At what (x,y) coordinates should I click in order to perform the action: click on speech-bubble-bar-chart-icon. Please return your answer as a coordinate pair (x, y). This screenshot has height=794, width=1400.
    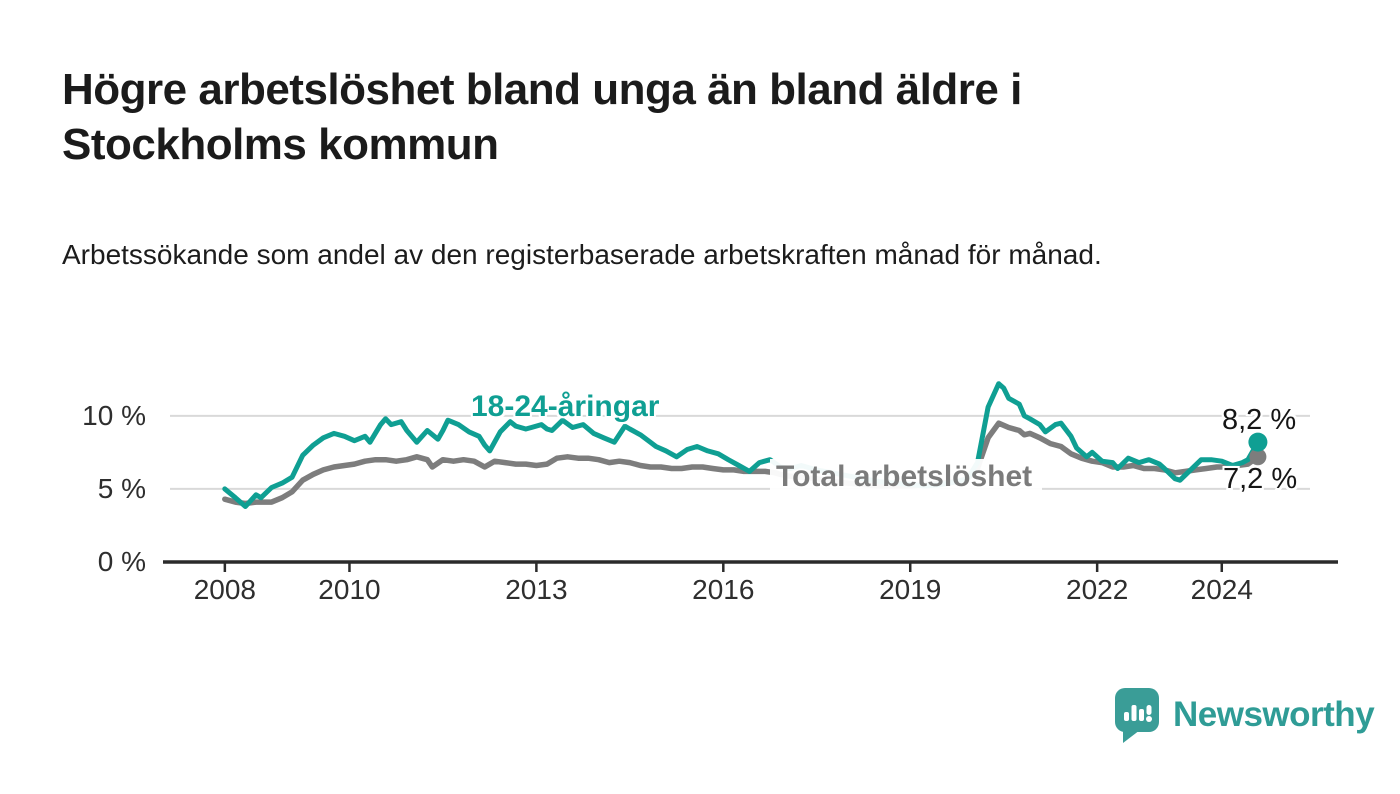
    Looking at the image, I should click on (1137, 715).